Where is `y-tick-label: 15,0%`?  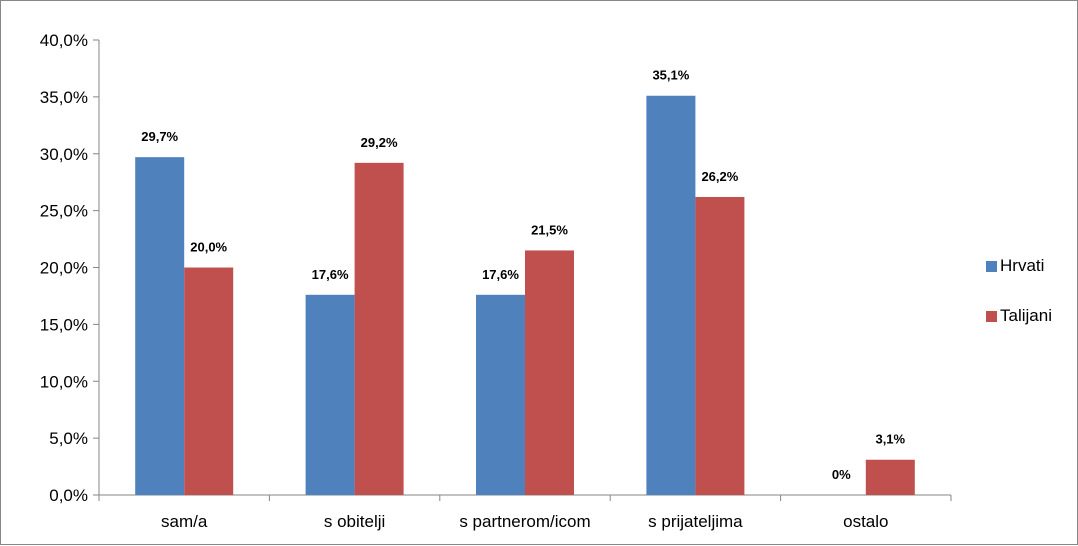 y-tick-label: 15,0% is located at coordinates (64, 324).